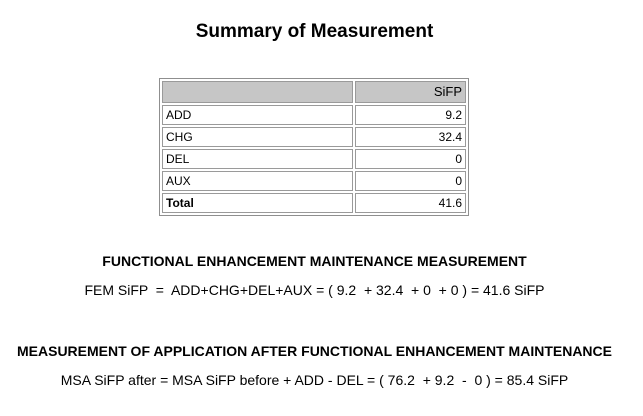 The width and height of the screenshot is (643, 416). I want to click on row-label-del: DEL, so click(257, 159).